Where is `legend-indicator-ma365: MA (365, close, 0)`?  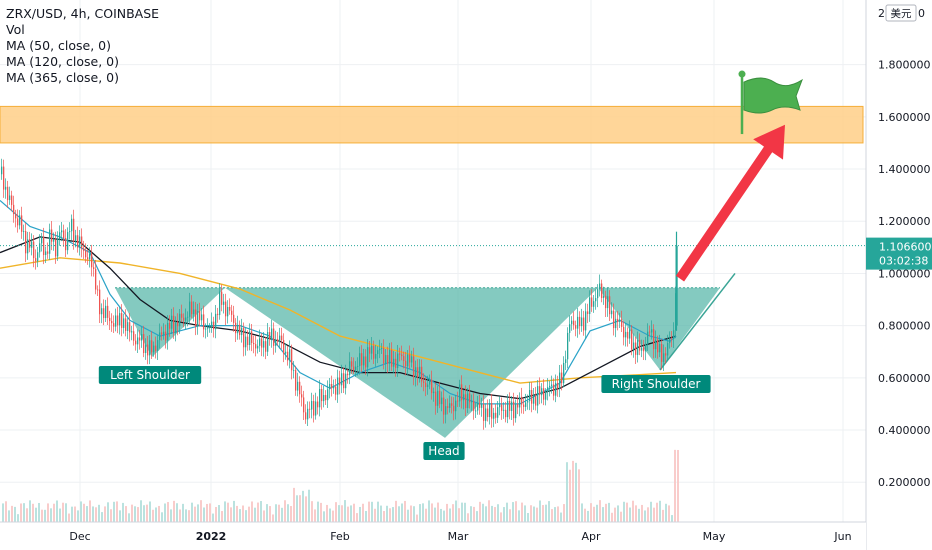 legend-indicator-ma365: MA (365, close, 0) is located at coordinates (62, 77).